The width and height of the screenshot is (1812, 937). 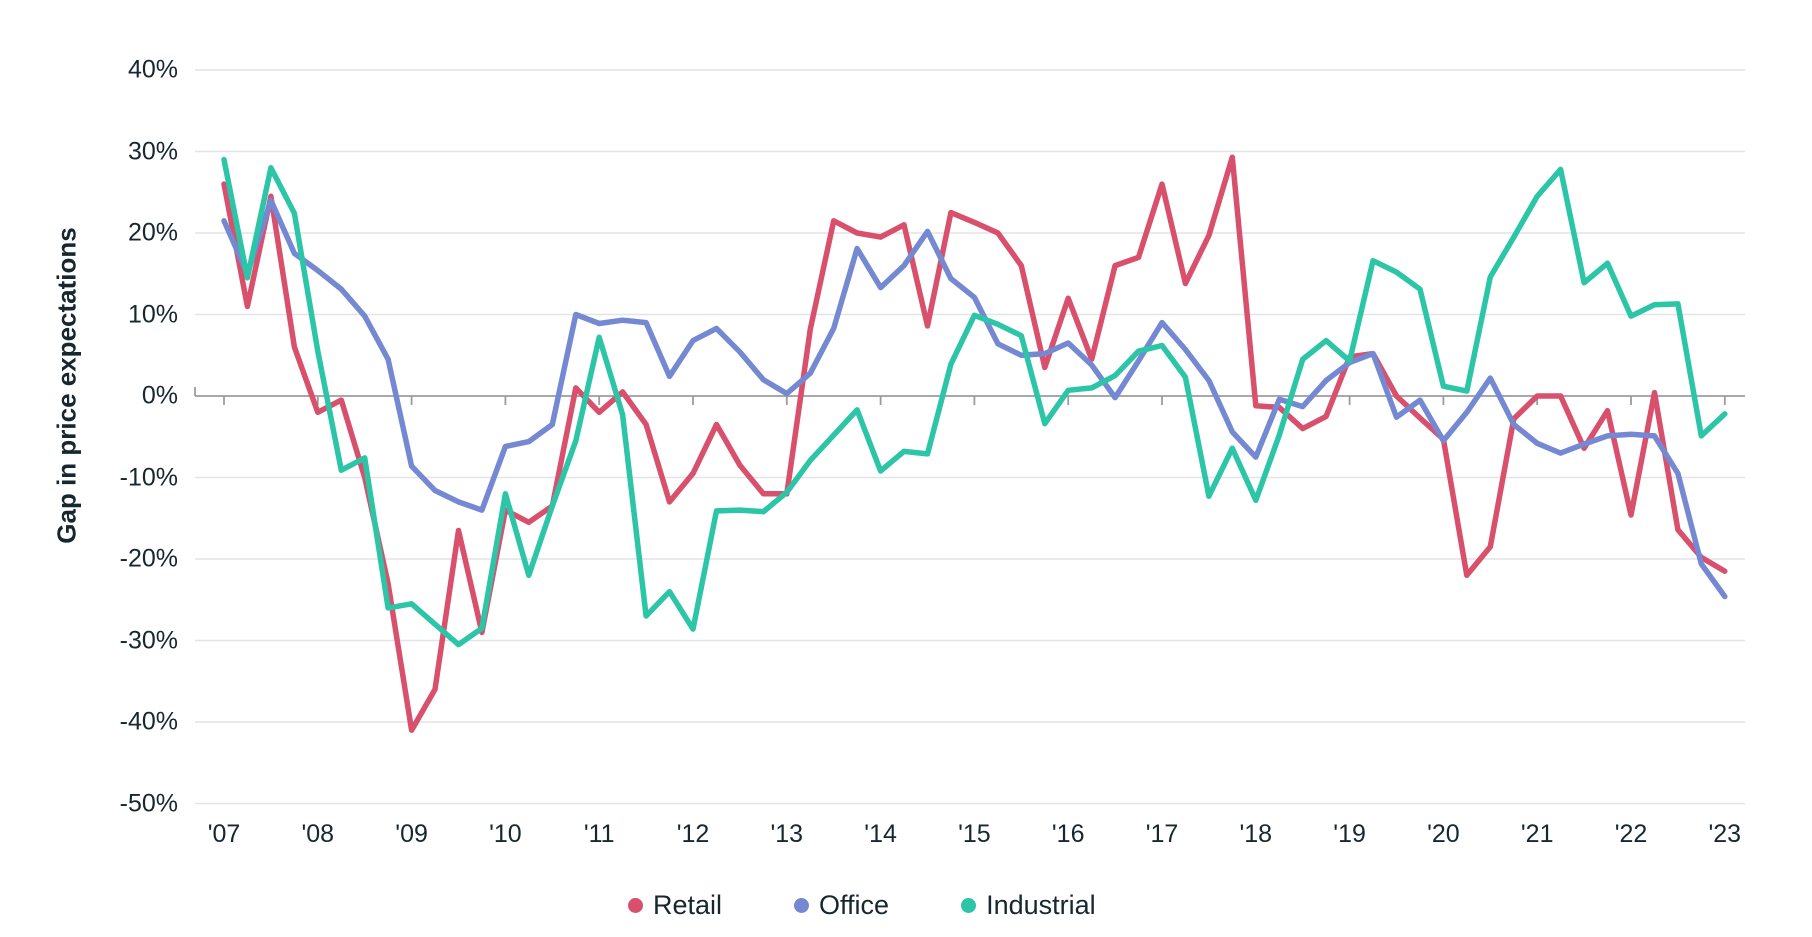 What do you see at coordinates (1537, 834) in the screenshot?
I see `x-tick-label: '21` at bounding box center [1537, 834].